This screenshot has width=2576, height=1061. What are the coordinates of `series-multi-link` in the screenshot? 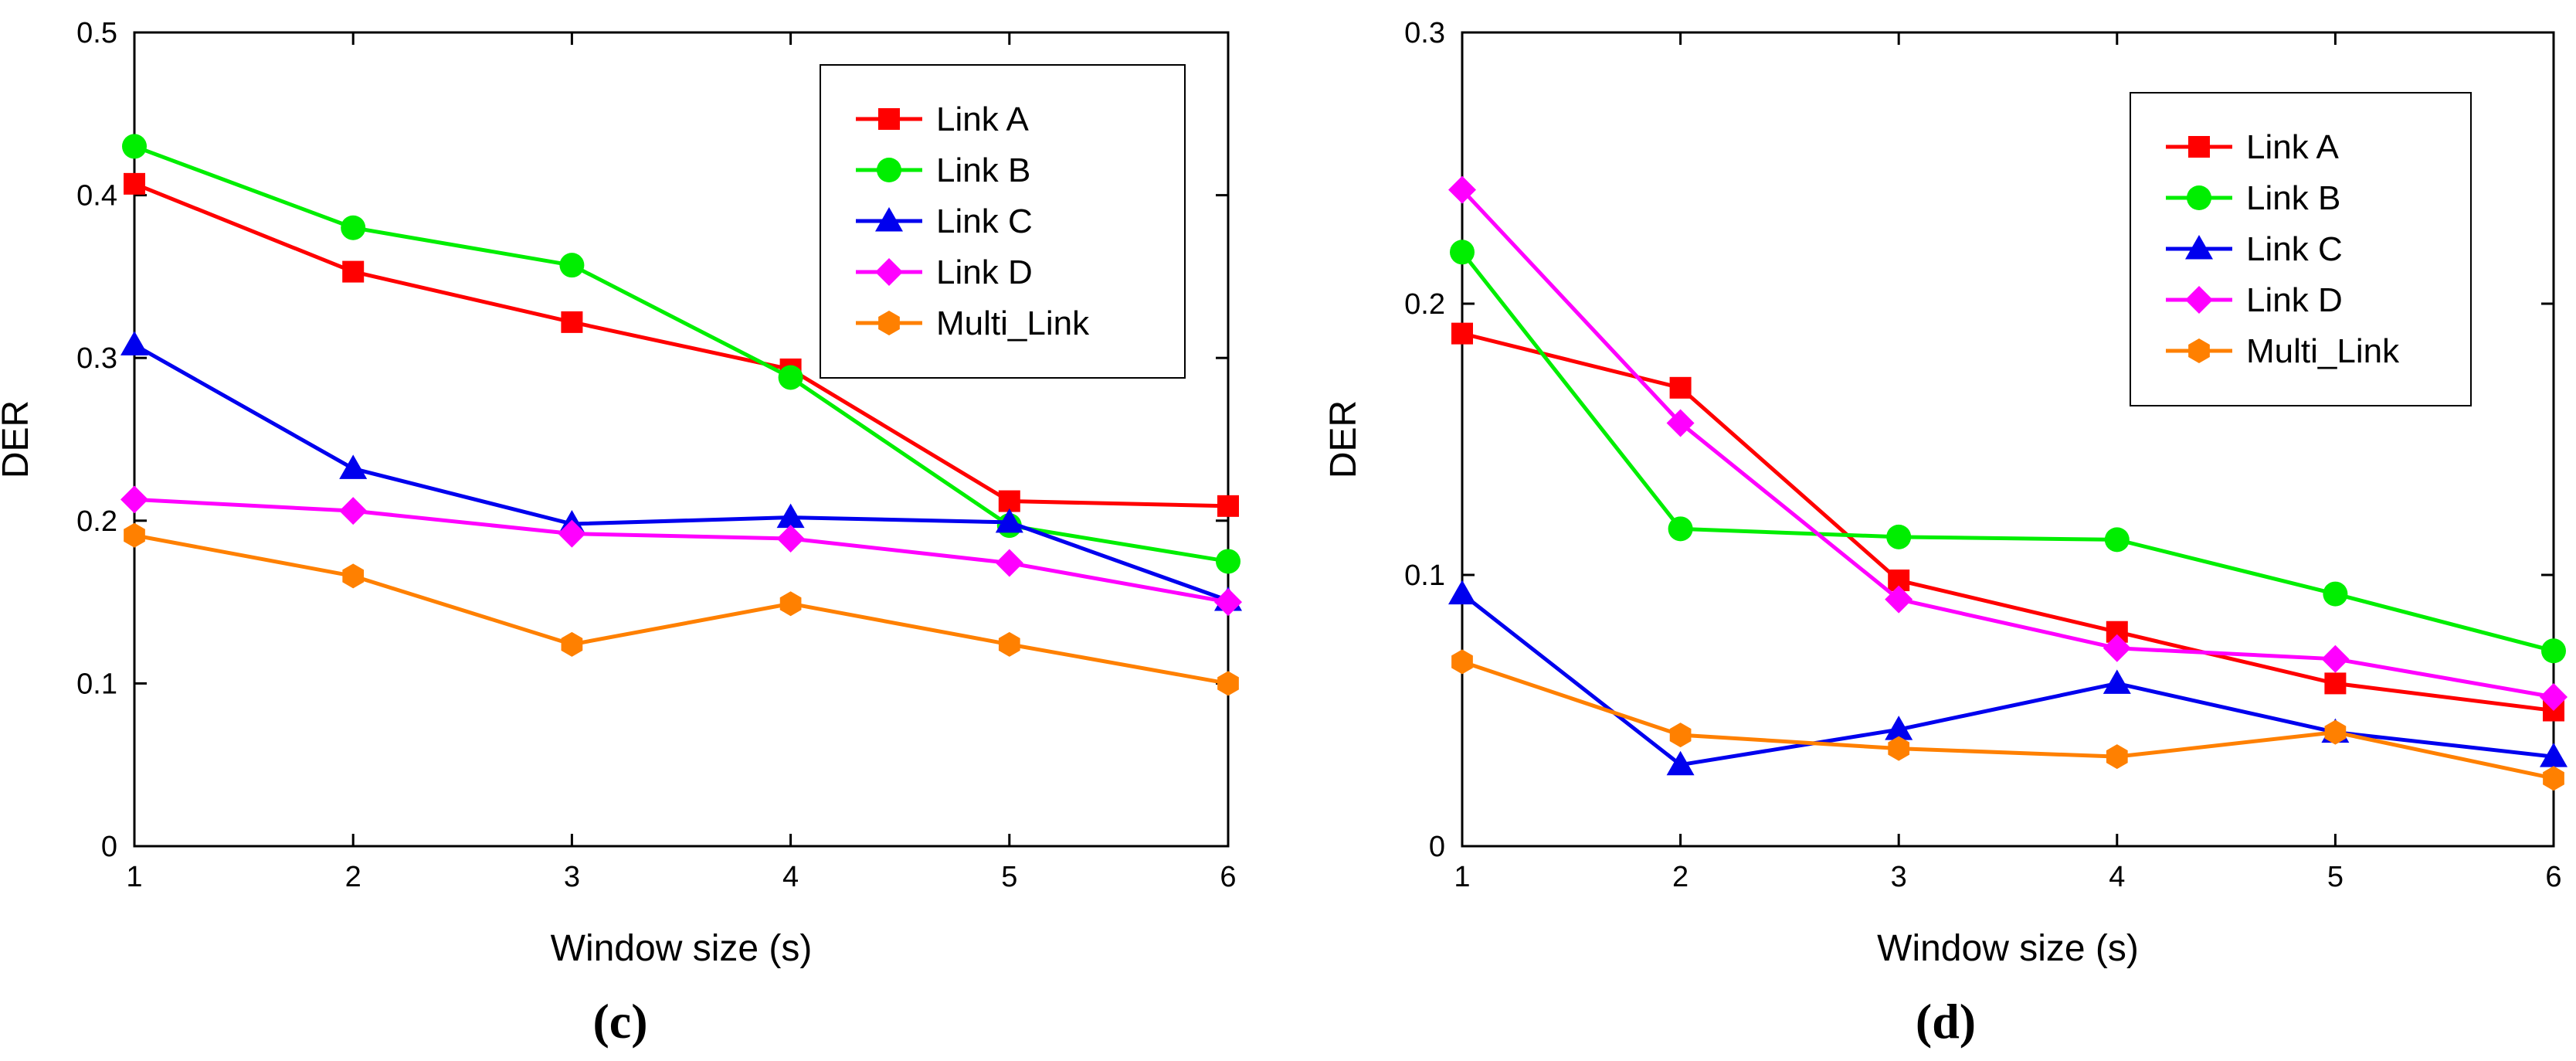 It's located at (681, 609).